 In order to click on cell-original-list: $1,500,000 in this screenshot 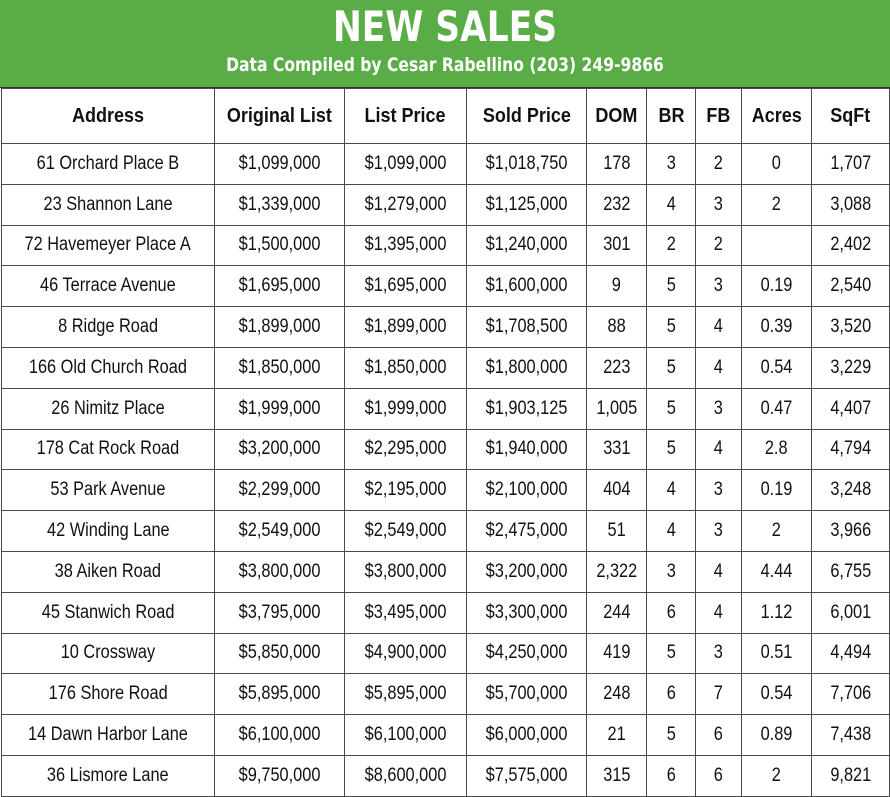, I will do `click(279, 245)`.